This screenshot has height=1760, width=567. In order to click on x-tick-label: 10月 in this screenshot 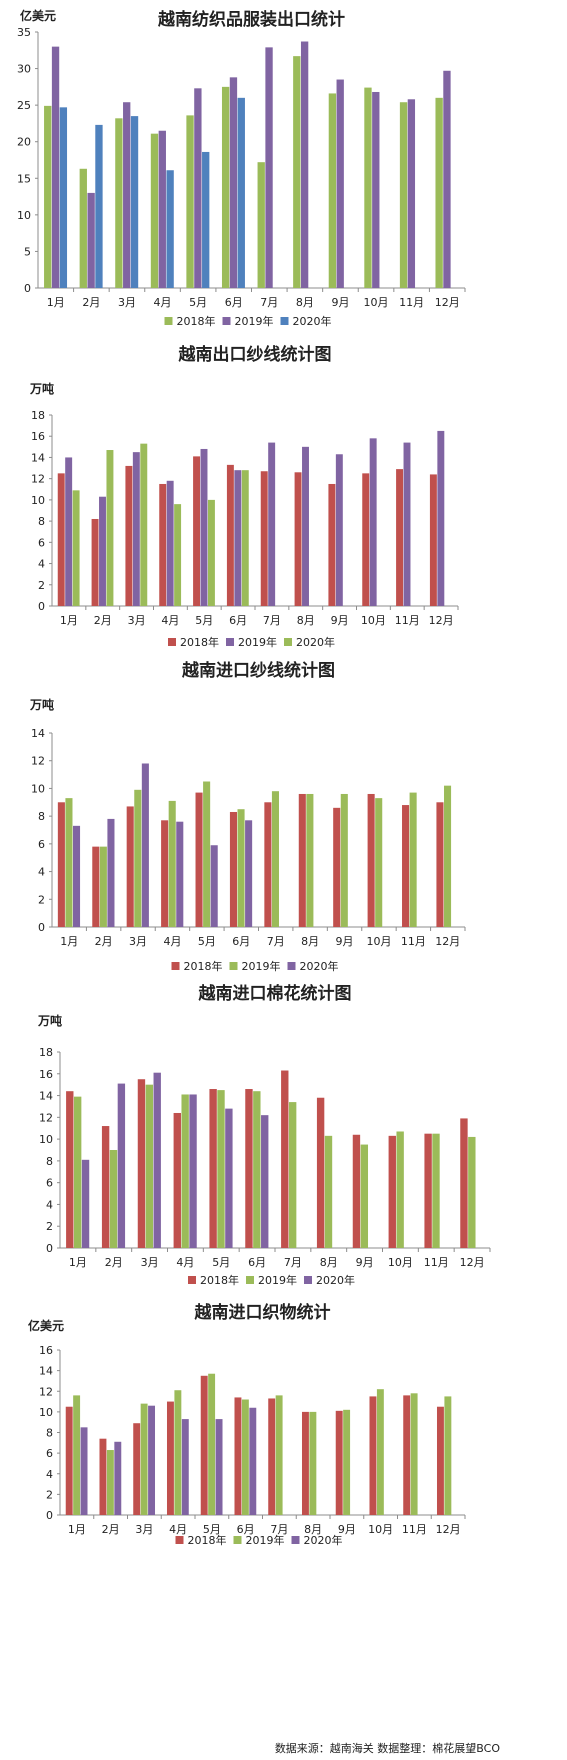, I will do `click(400, 1262)`.